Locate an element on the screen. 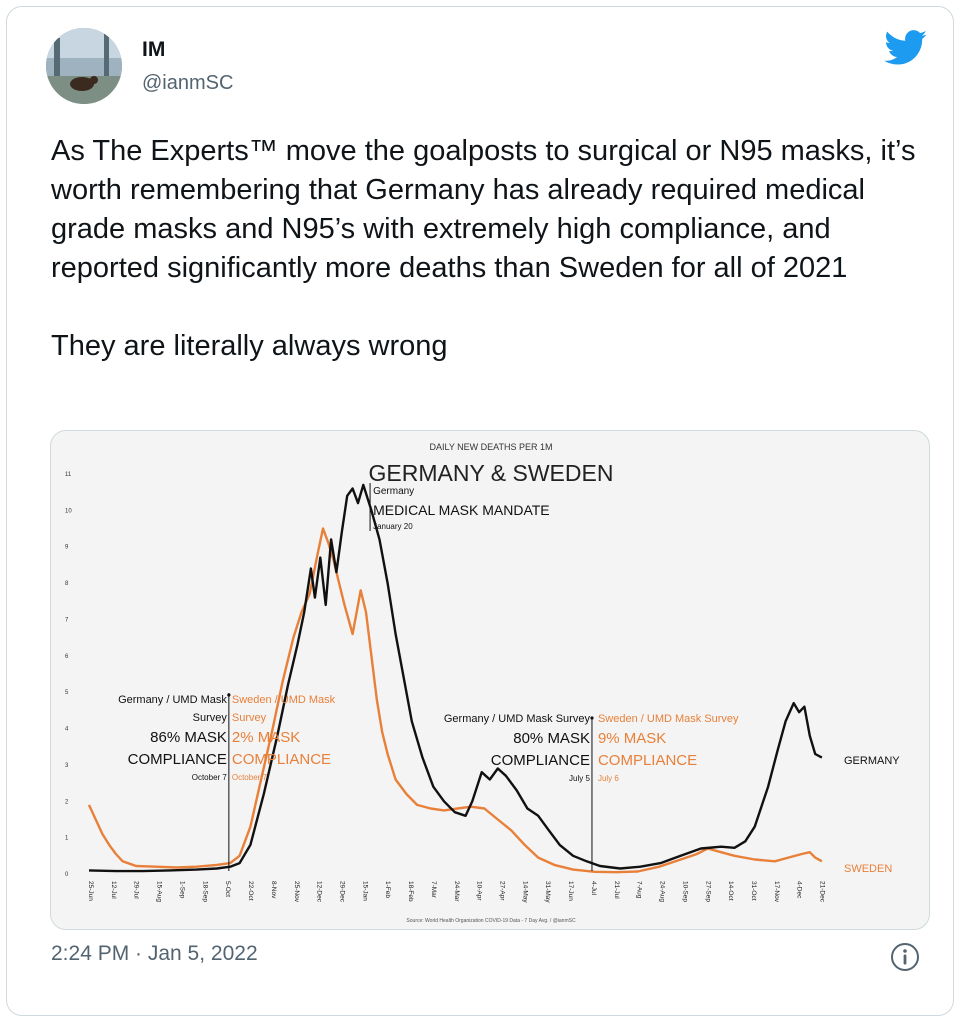 The image size is (962, 1016). x-tick-label: 17-Nov is located at coordinates (776, 892).